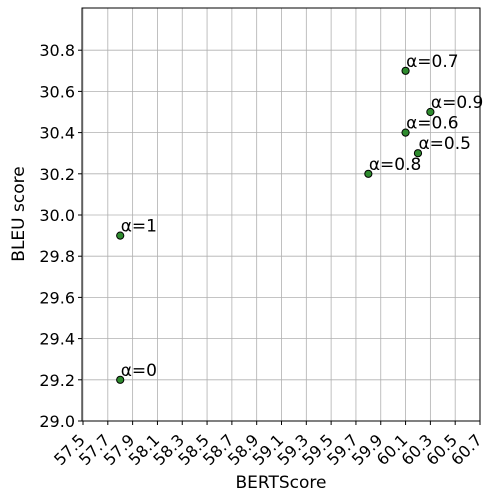 The width and height of the screenshot is (488, 490). I want to click on y-tick-label: 30.6, so click(57, 91).